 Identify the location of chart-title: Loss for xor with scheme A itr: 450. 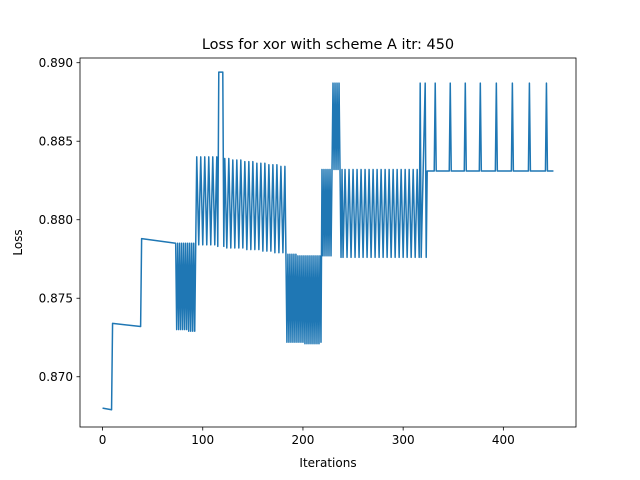
(328, 45).